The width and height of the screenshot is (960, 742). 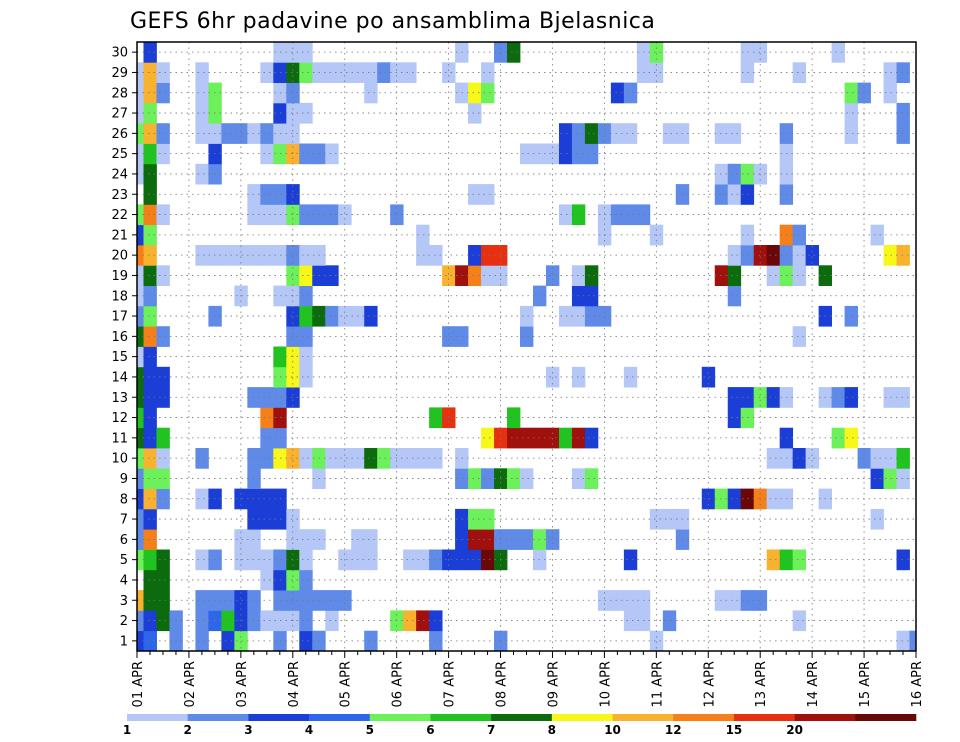 I want to click on colorbar-label: 1, so click(x=127, y=730).